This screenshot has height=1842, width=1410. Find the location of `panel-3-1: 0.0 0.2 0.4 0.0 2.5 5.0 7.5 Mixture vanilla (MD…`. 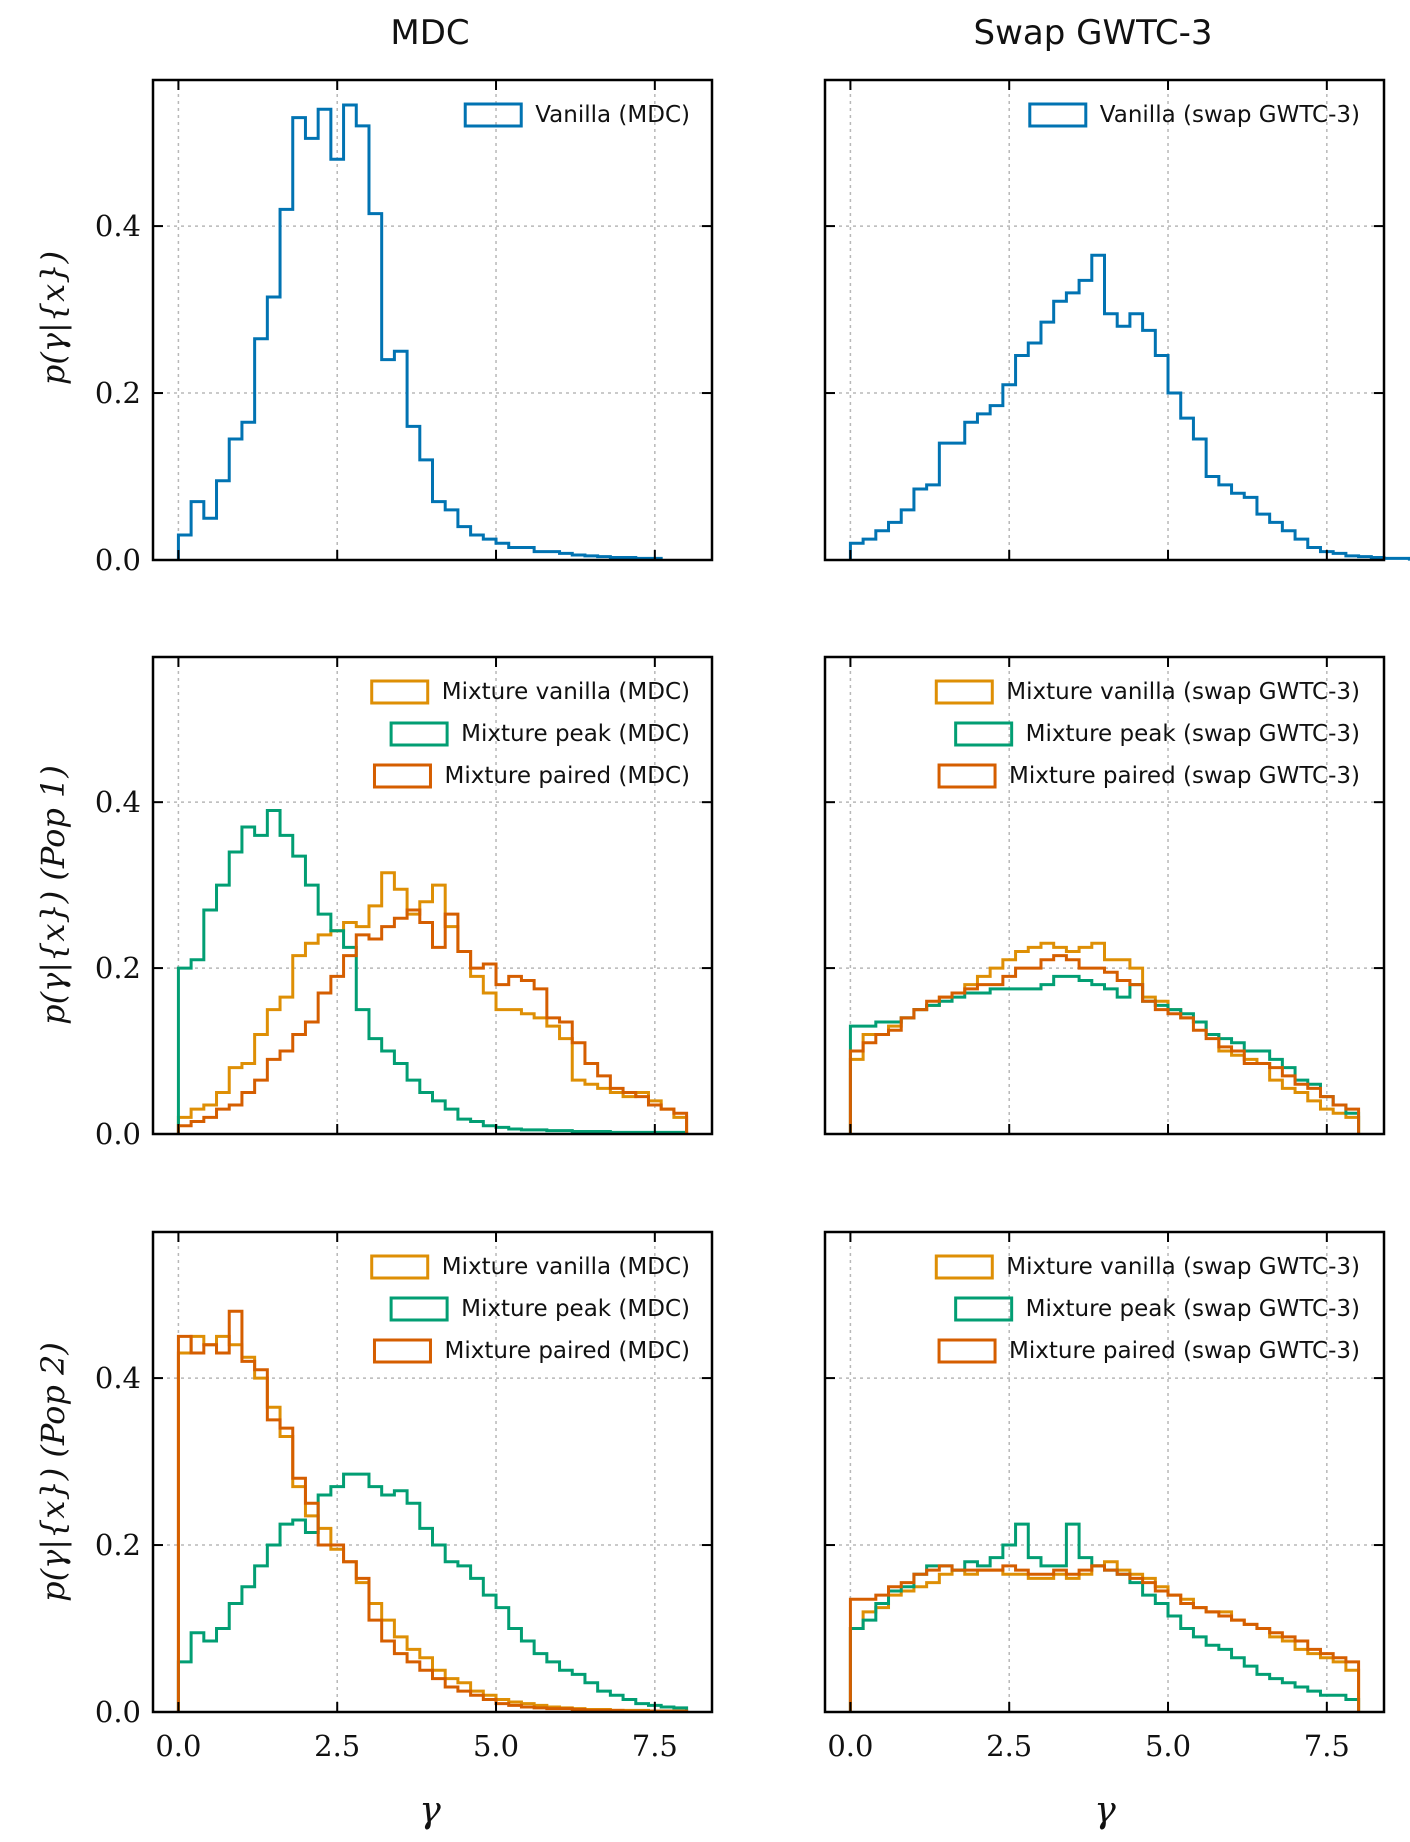

panel-3-1: 0.0 0.2 0.4 0.0 2.5 5.0 7.5 Mixture vanilla (MD… is located at coordinates (404, 1496).